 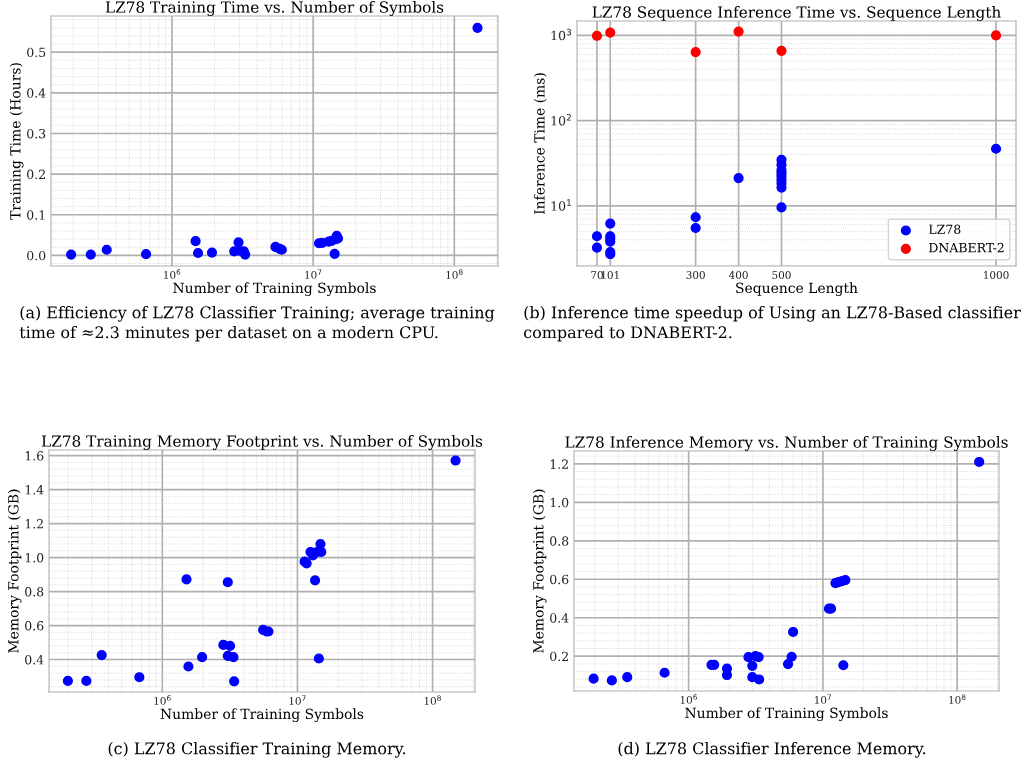 What do you see at coordinates (786, 443) in the screenshot?
I see `chart-title: LZ78 Inference Memory vs. Number of Training Symbols` at bounding box center [786, 443].